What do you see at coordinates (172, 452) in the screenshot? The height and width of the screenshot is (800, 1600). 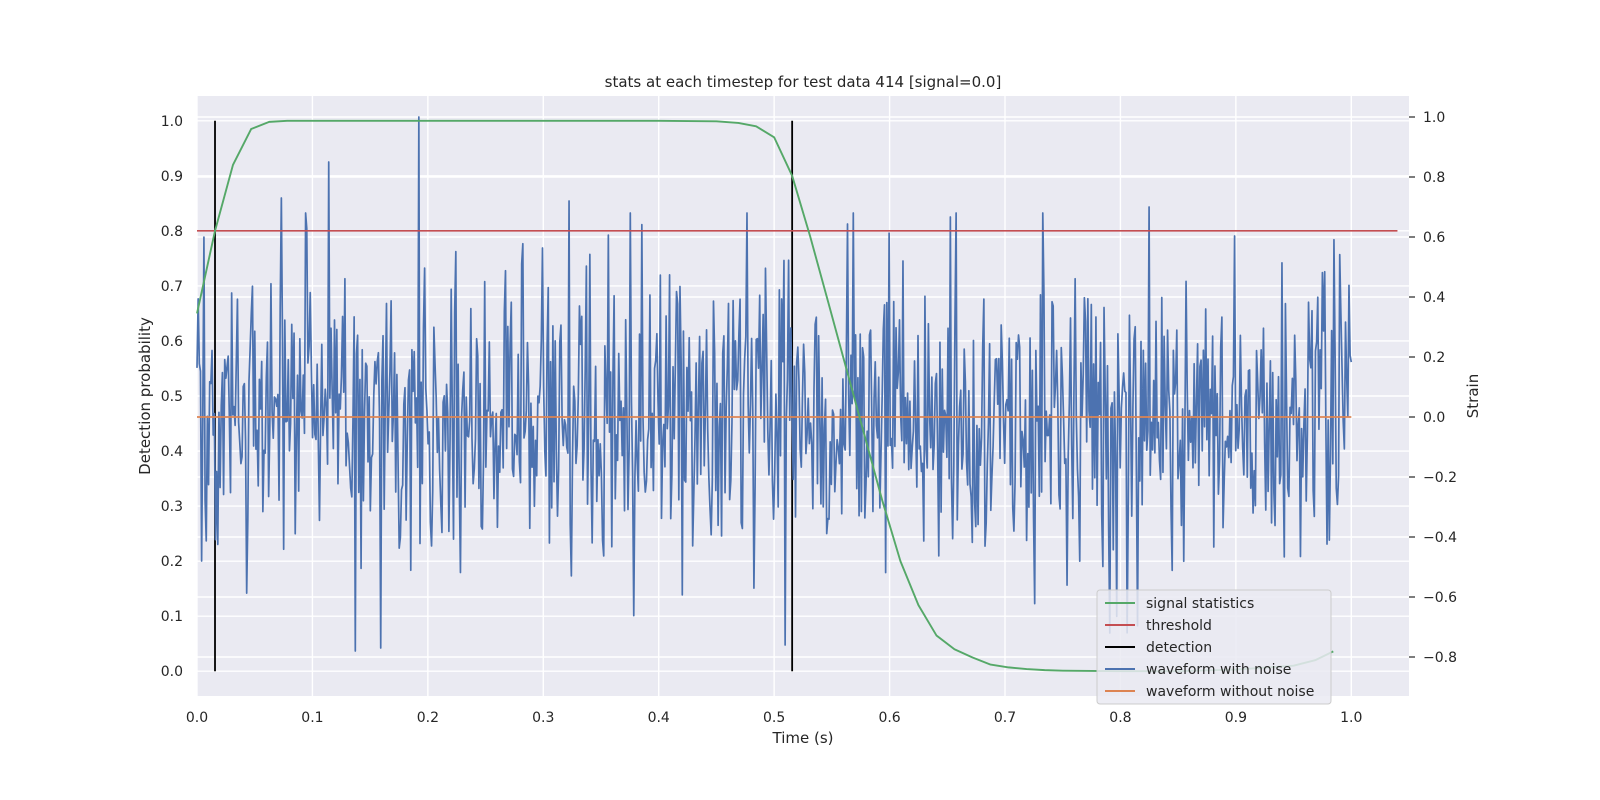 I see `y-tick-label: 0.4` at bounding box center [172, 452].